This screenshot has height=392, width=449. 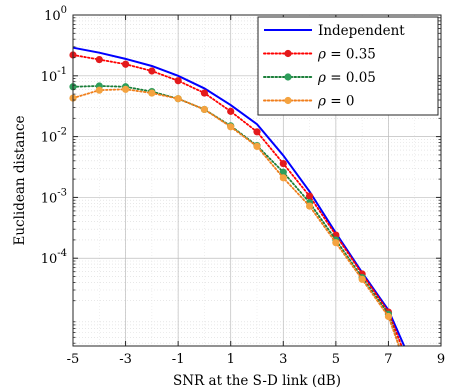 I want to click on legend-label: ρ = 0, so click(x=335, y=102).